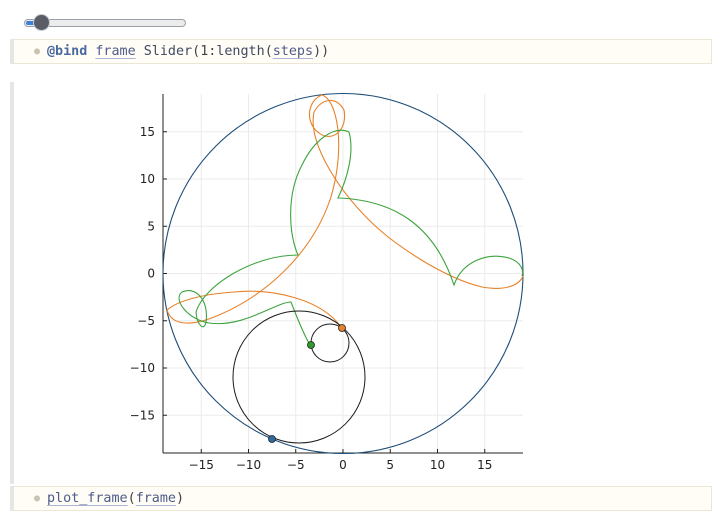  I want to click on y-tick-label: 0, so click(151, 274).